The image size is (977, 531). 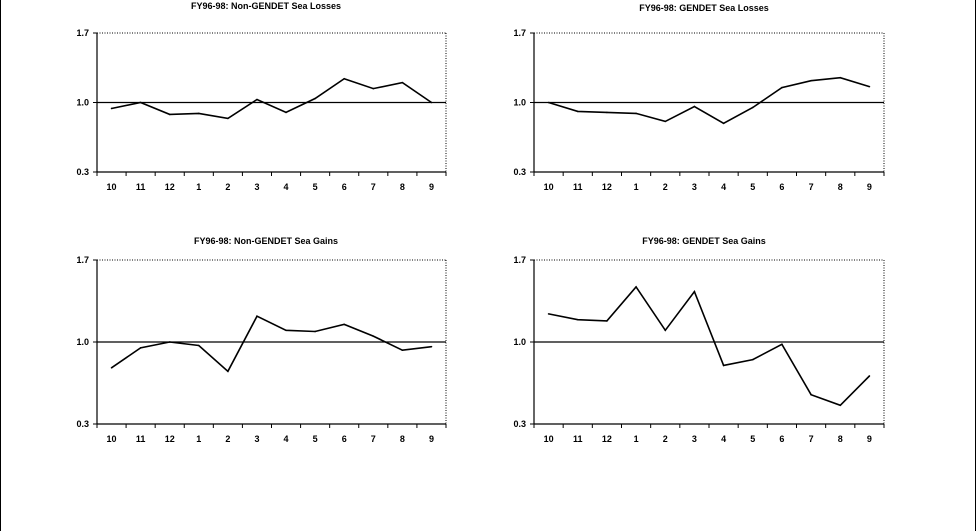 I want to click on chart-title: FY96-98: Non-GENDET Sea Losses, so click(x=266, y=6).